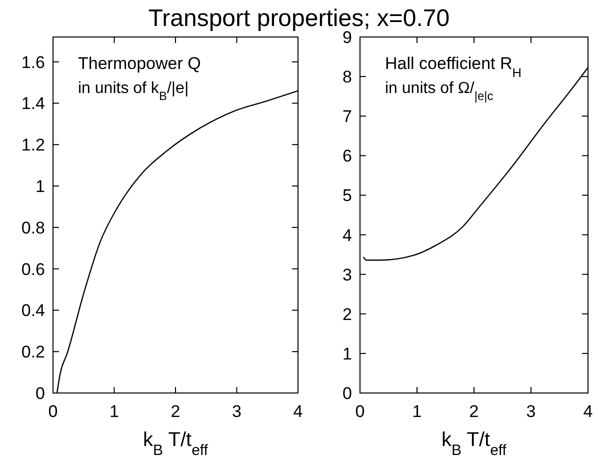  Describe the element at coordinates (347, 274) in the screenshot. I see `y-tick-label: 3` at that location.